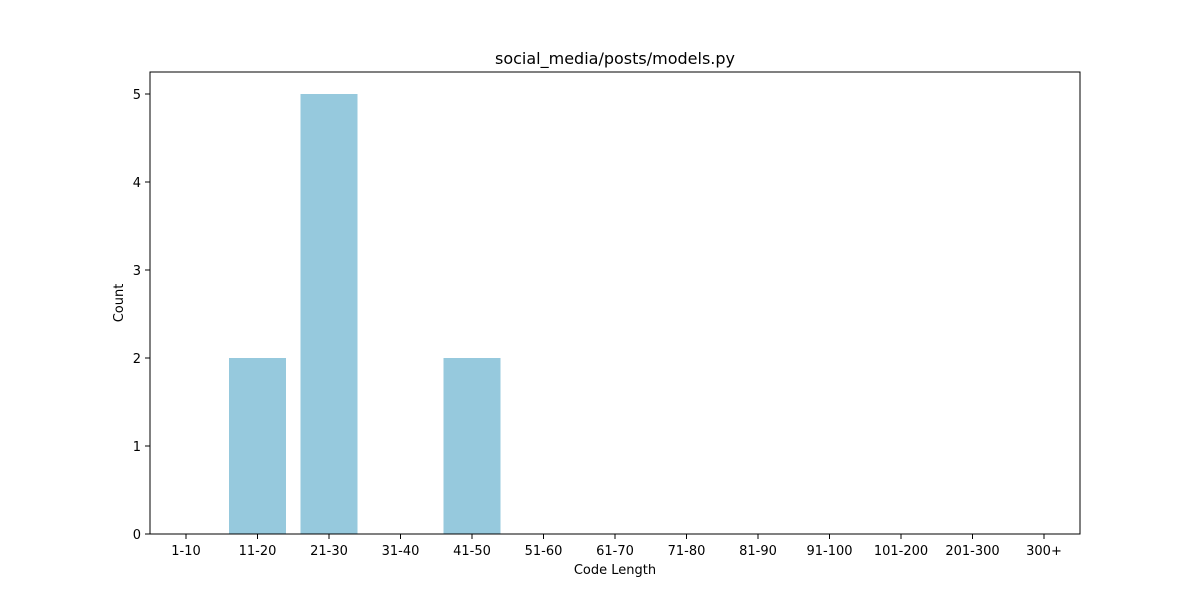 Image resolution: width=1200 pixels, height=604 pixels. I want to click on y-axis-ticks: 0 1 2 3 4 5, so click(141, 315).